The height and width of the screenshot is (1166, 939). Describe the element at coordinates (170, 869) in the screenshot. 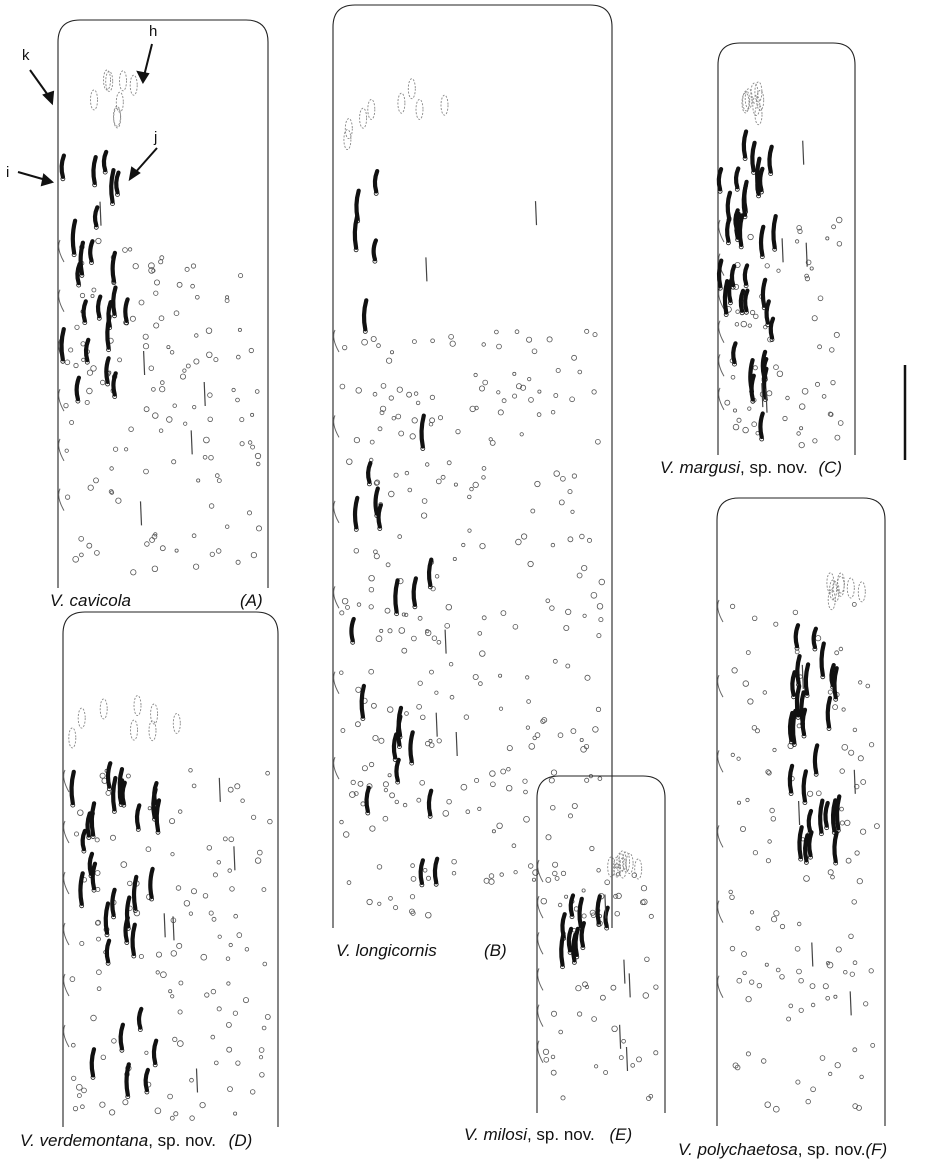

I see `segment-outline` at that location.